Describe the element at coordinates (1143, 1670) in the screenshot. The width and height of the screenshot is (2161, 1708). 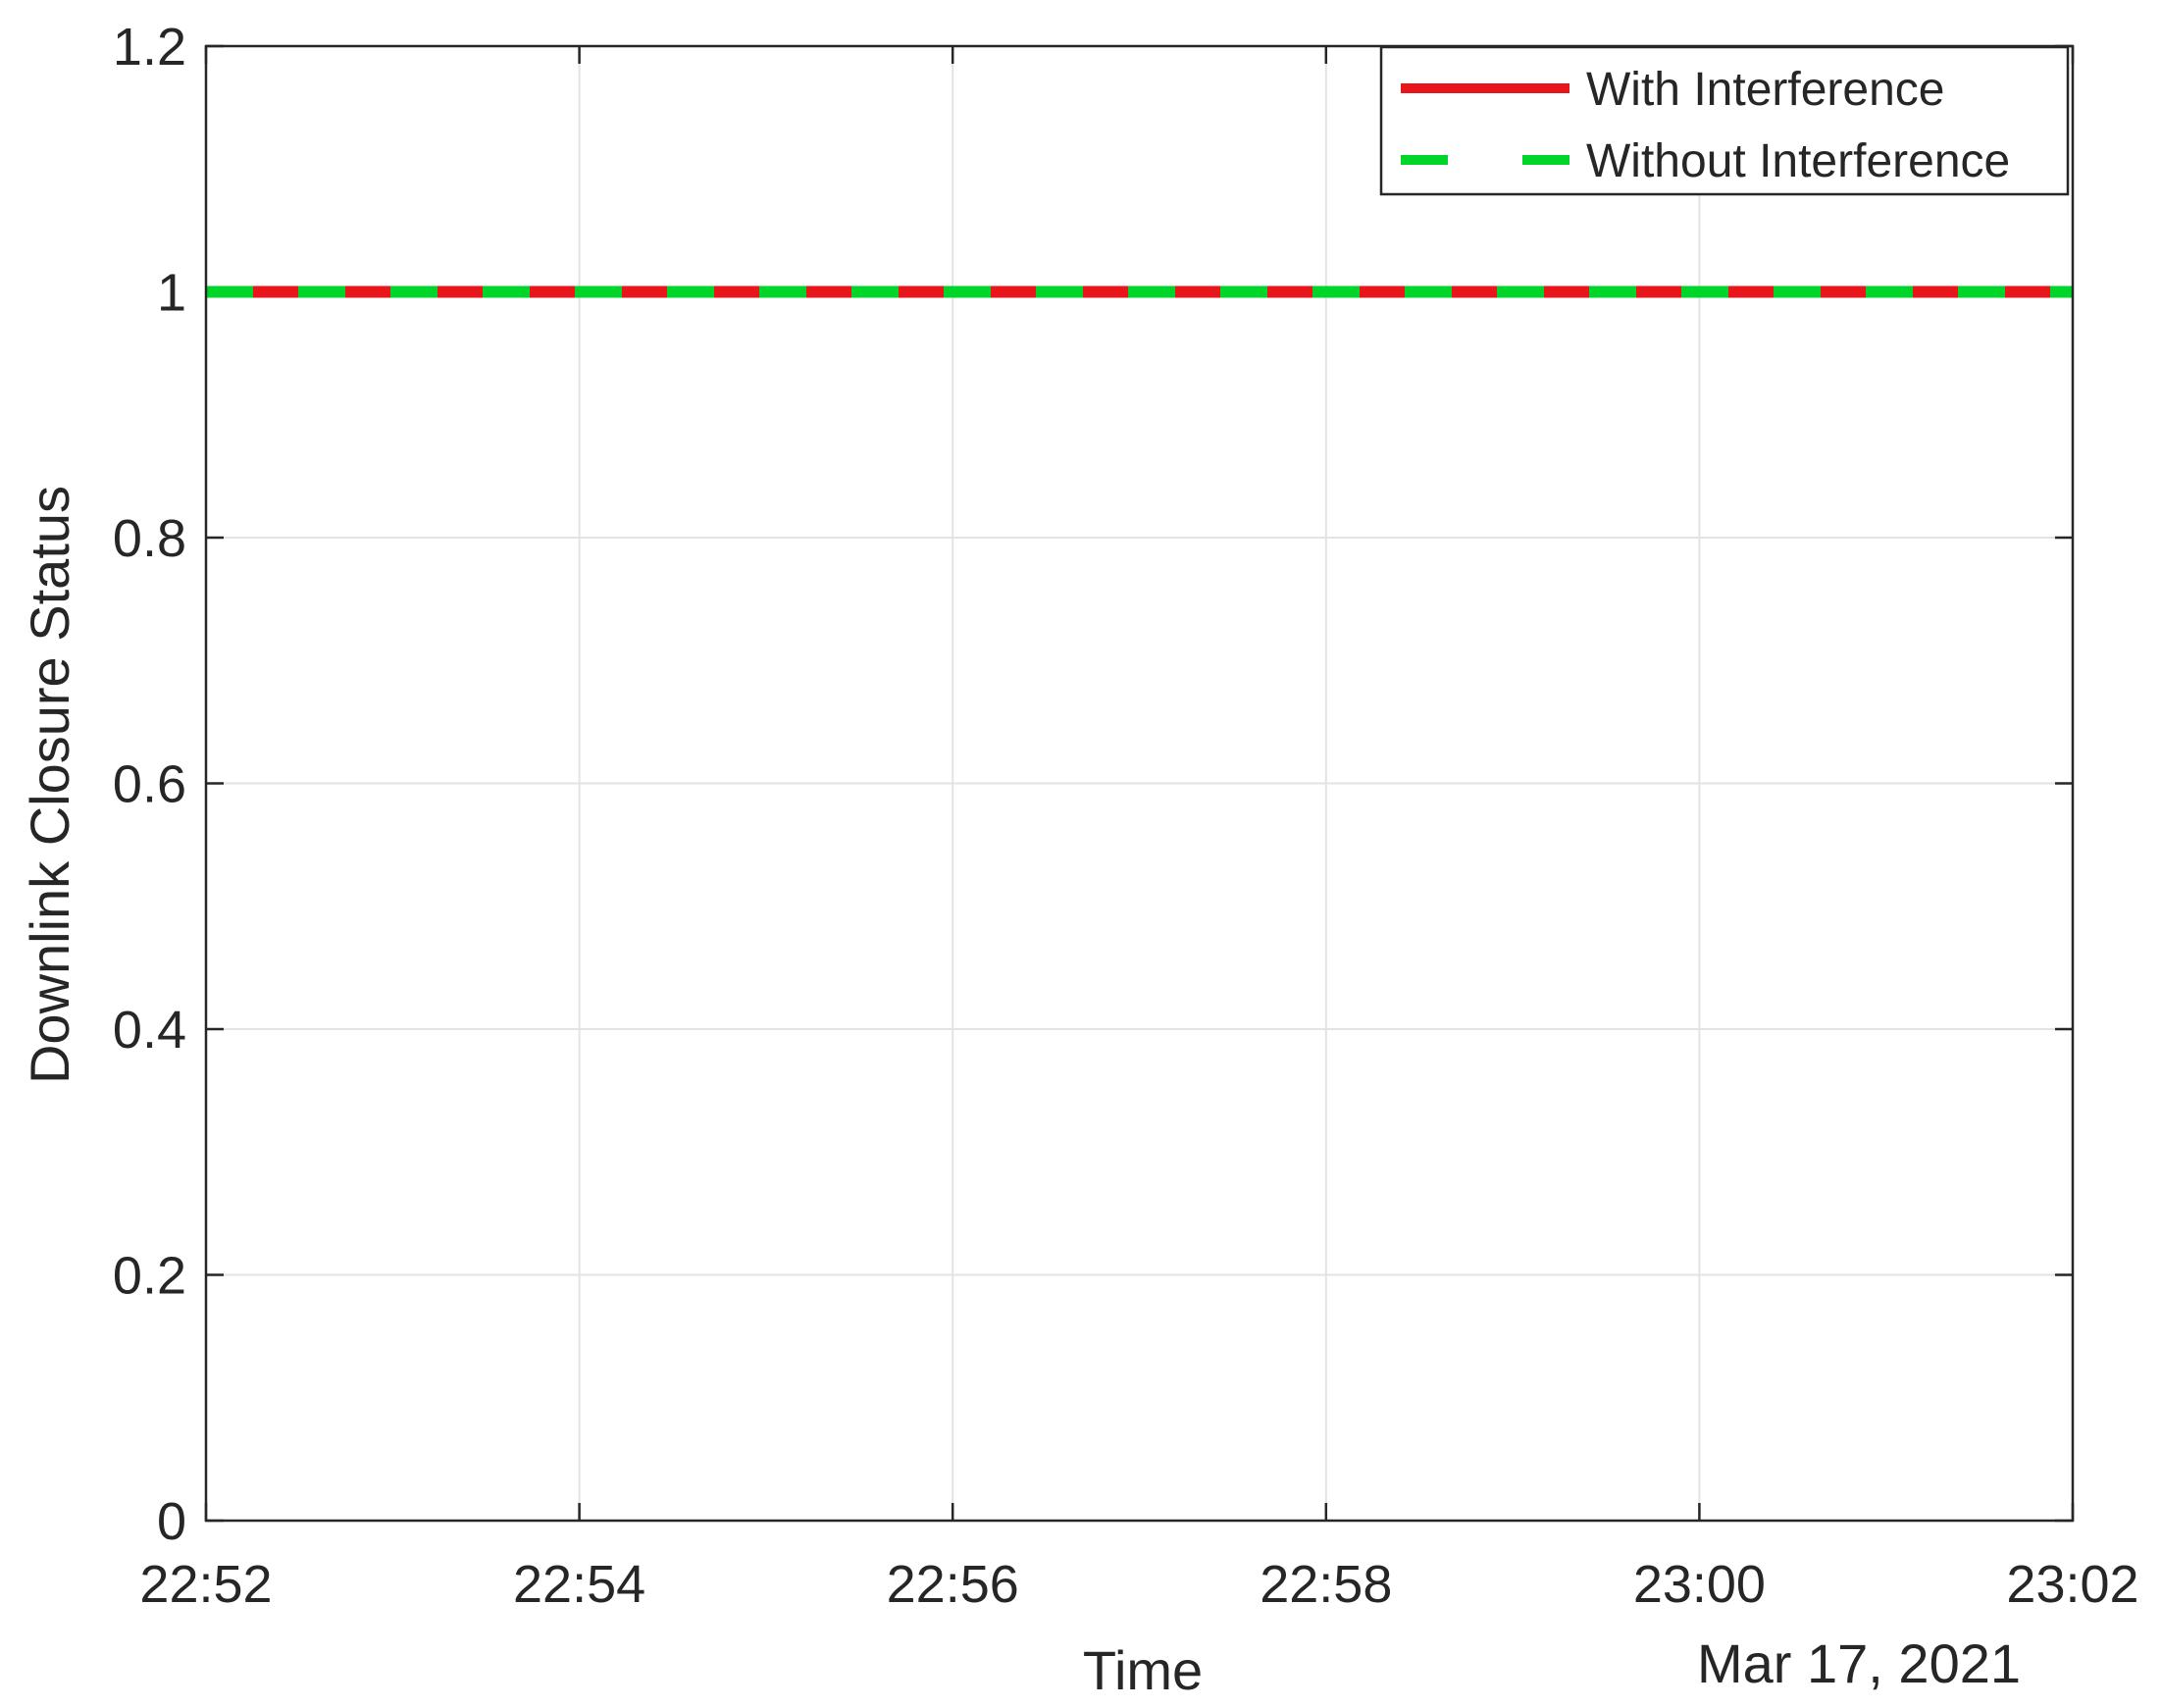
I see `x-axis-title: Time` at that location.